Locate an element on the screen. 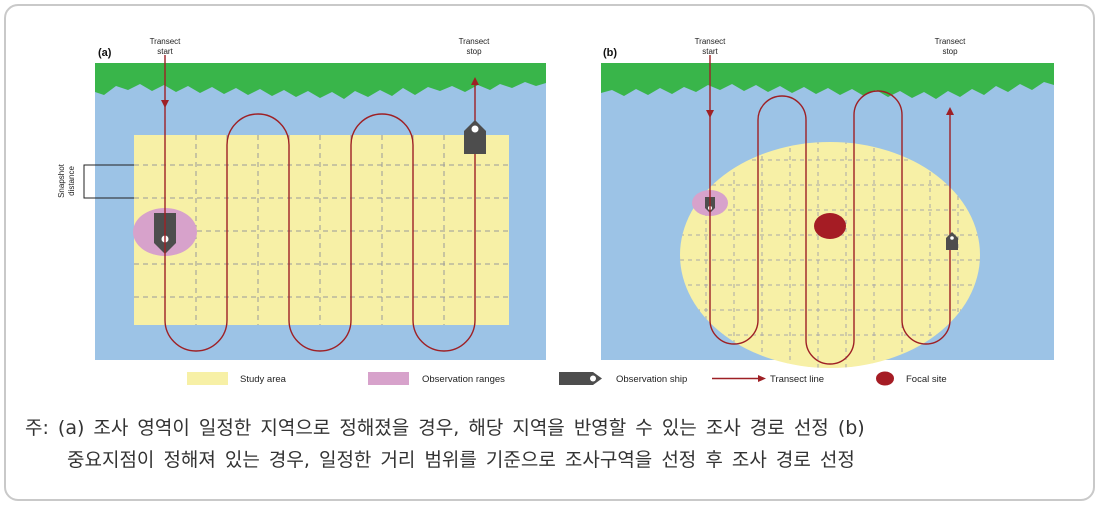  transect-start-label-b2: start is located at coordinates (710, 51).